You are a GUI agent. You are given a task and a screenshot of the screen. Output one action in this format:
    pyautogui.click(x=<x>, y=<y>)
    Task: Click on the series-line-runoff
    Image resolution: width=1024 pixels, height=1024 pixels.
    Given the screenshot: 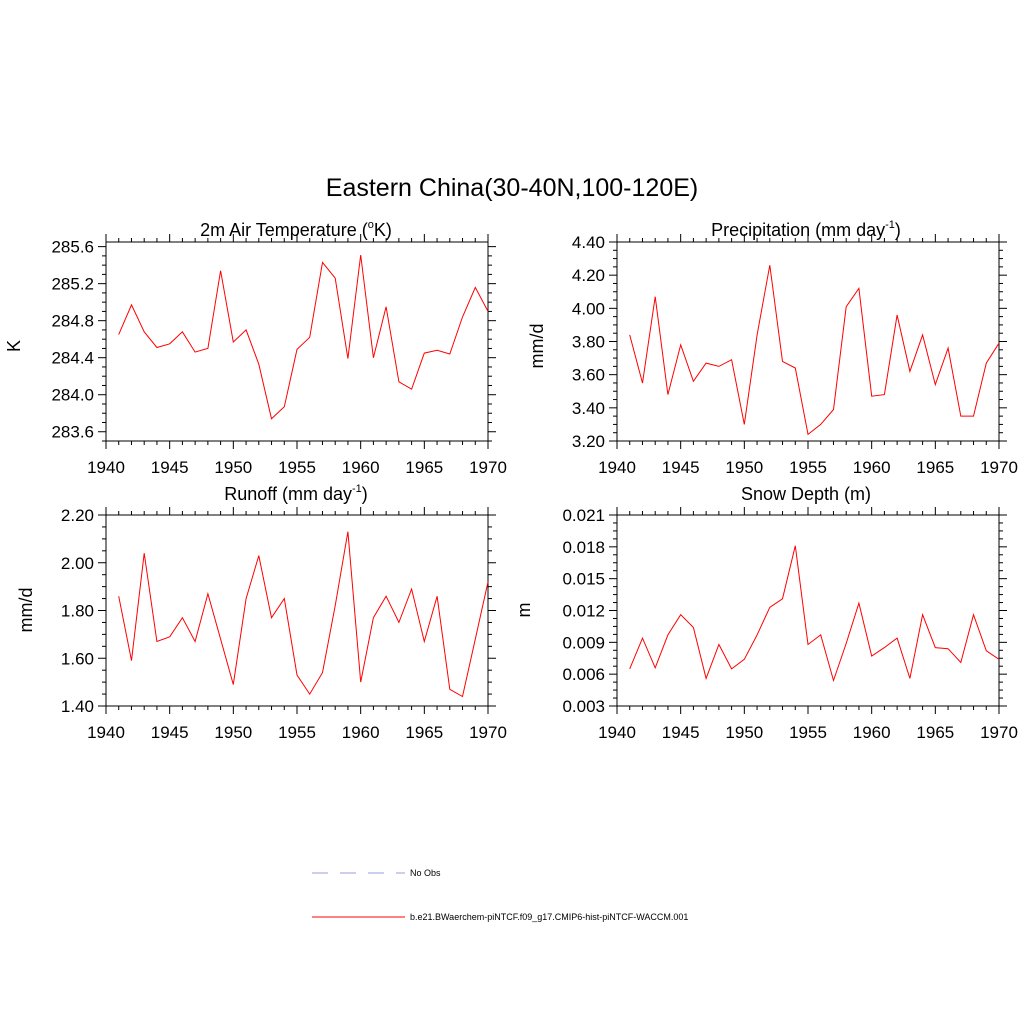 What is the action you would take?
    pyautogui.click(x=303, y=614)
    